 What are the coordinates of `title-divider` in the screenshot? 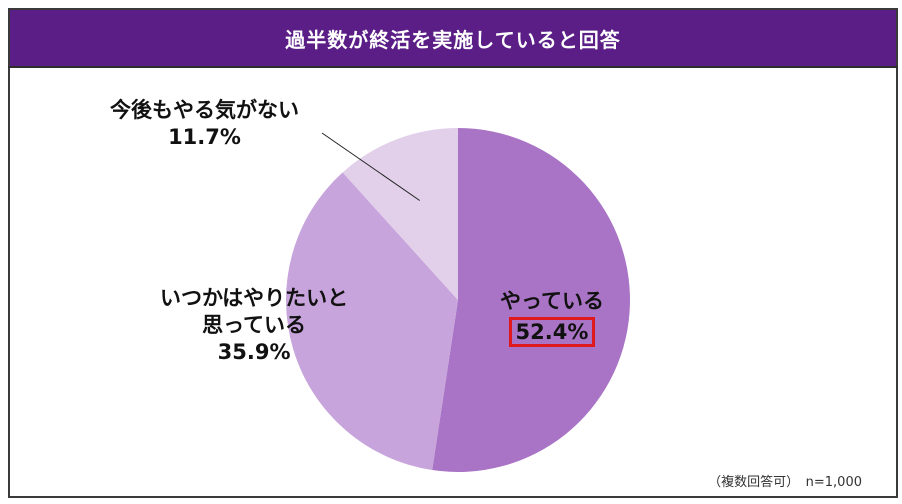 It's located at (453, 67).